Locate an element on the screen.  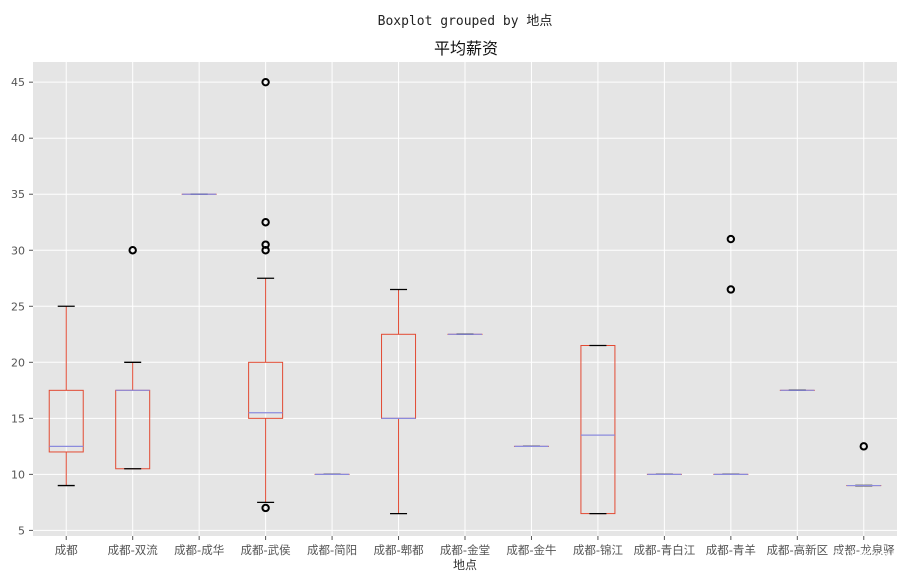
x-tick-label: 成都-郫都 is located at coordinates (398, 550).